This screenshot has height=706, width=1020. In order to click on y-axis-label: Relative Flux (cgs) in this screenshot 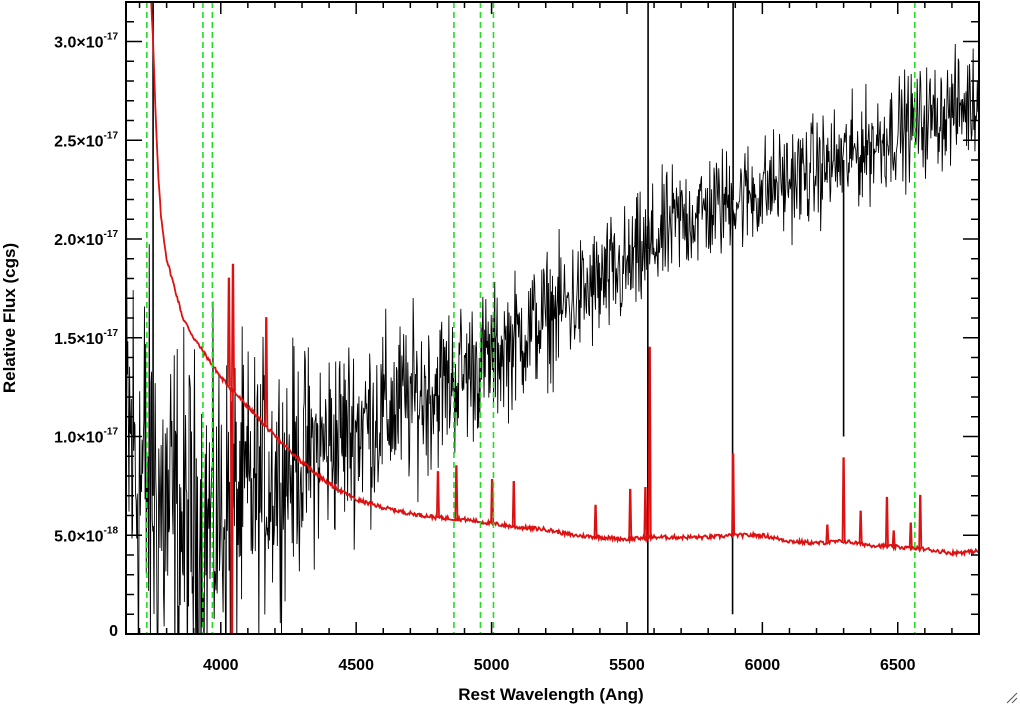, I will do `click(9, 318)`.